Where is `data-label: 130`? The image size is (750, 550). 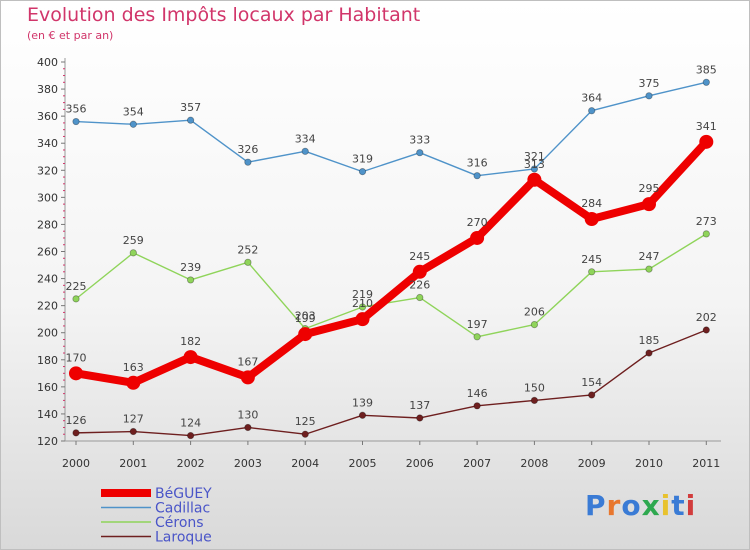
data-label: 130 is located at coordinates (247, 414).